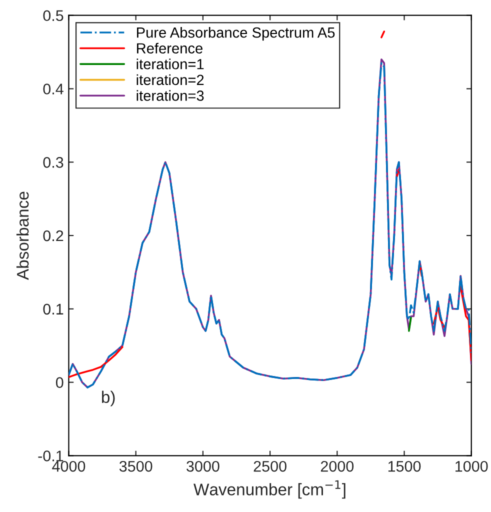 The width and height of the screenshot is (491, 512). Describe the element at coordinates (404, 466) in the screenshot. I see `x-tick-label: 1500` at that location.